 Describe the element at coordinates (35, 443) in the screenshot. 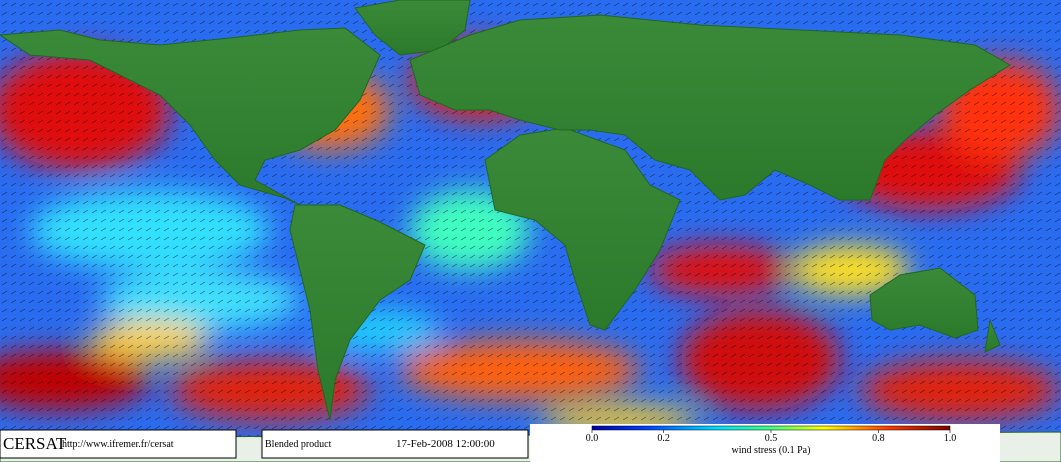

I see `brand: CERSAT` at that location.